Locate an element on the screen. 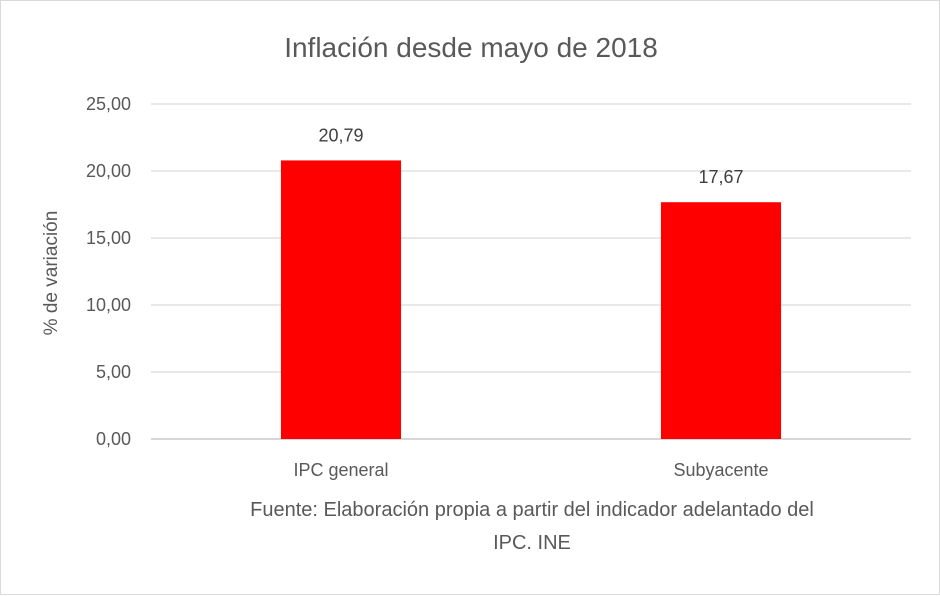 This screenshot has height=596, width=940. y-tick-label: 0,00 is located at coordinates (113, 439).